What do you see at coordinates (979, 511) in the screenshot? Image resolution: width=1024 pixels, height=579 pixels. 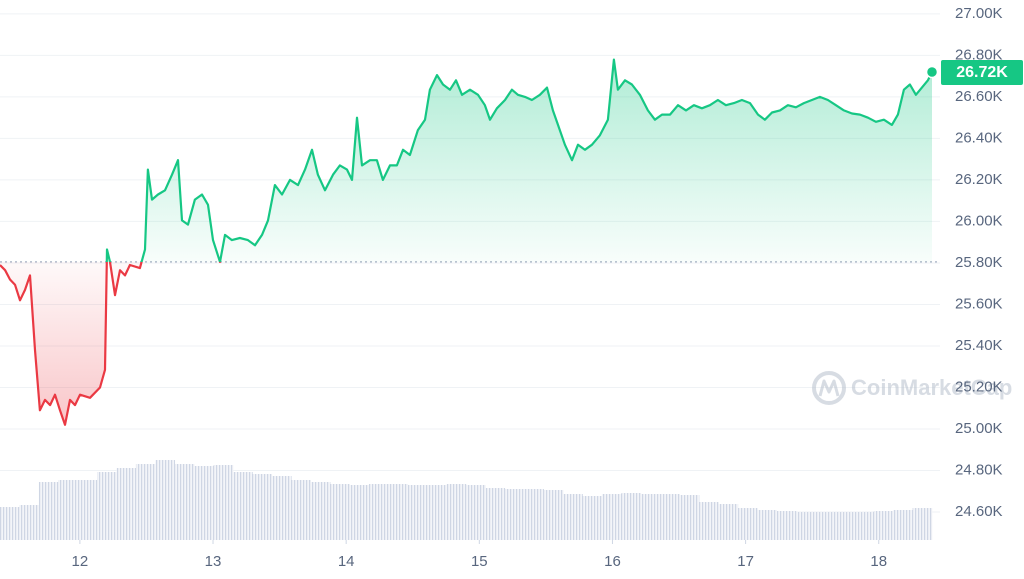 I see `y-tick-label: 24.60K` at bounding box center [979, 511].